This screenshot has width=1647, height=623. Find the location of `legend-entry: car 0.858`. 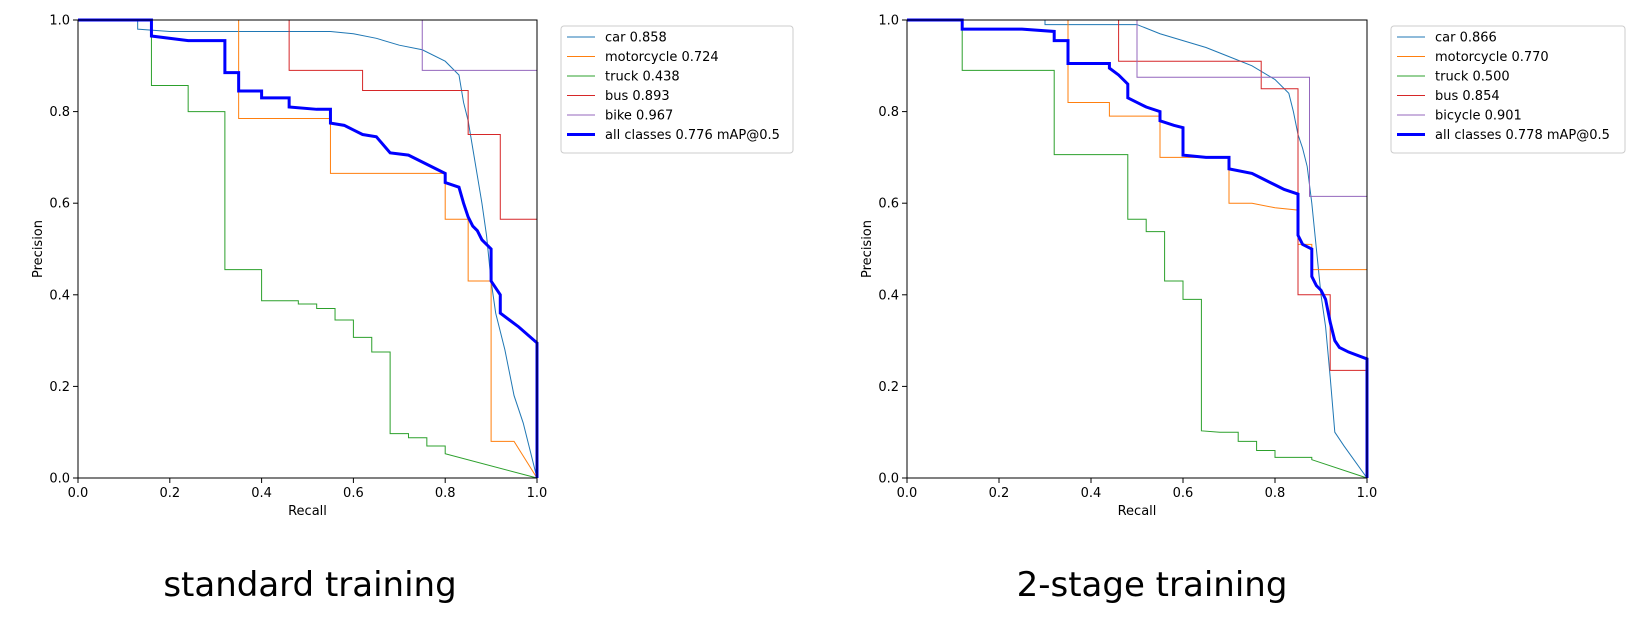

legend-entry: car 0.858 is located at coordinates (636, 38).